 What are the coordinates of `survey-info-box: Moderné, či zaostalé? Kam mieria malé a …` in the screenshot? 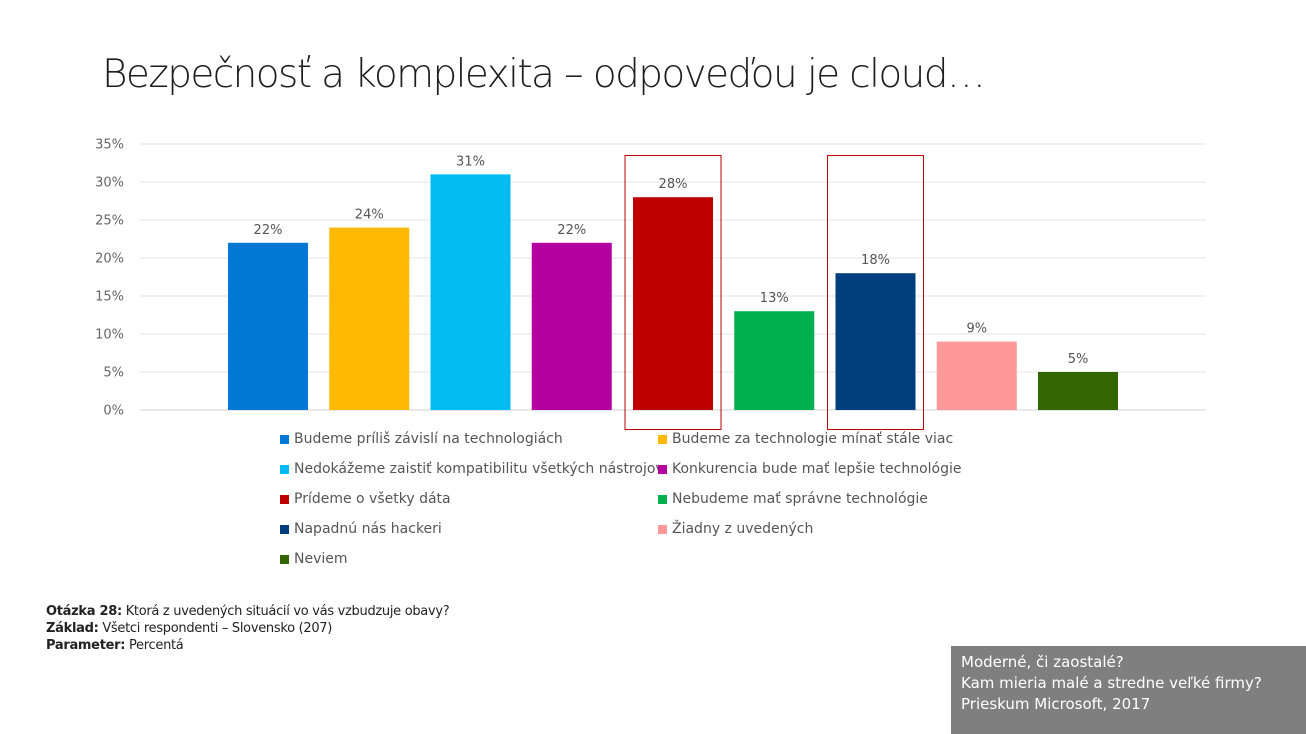 It's located at (1128, 690).